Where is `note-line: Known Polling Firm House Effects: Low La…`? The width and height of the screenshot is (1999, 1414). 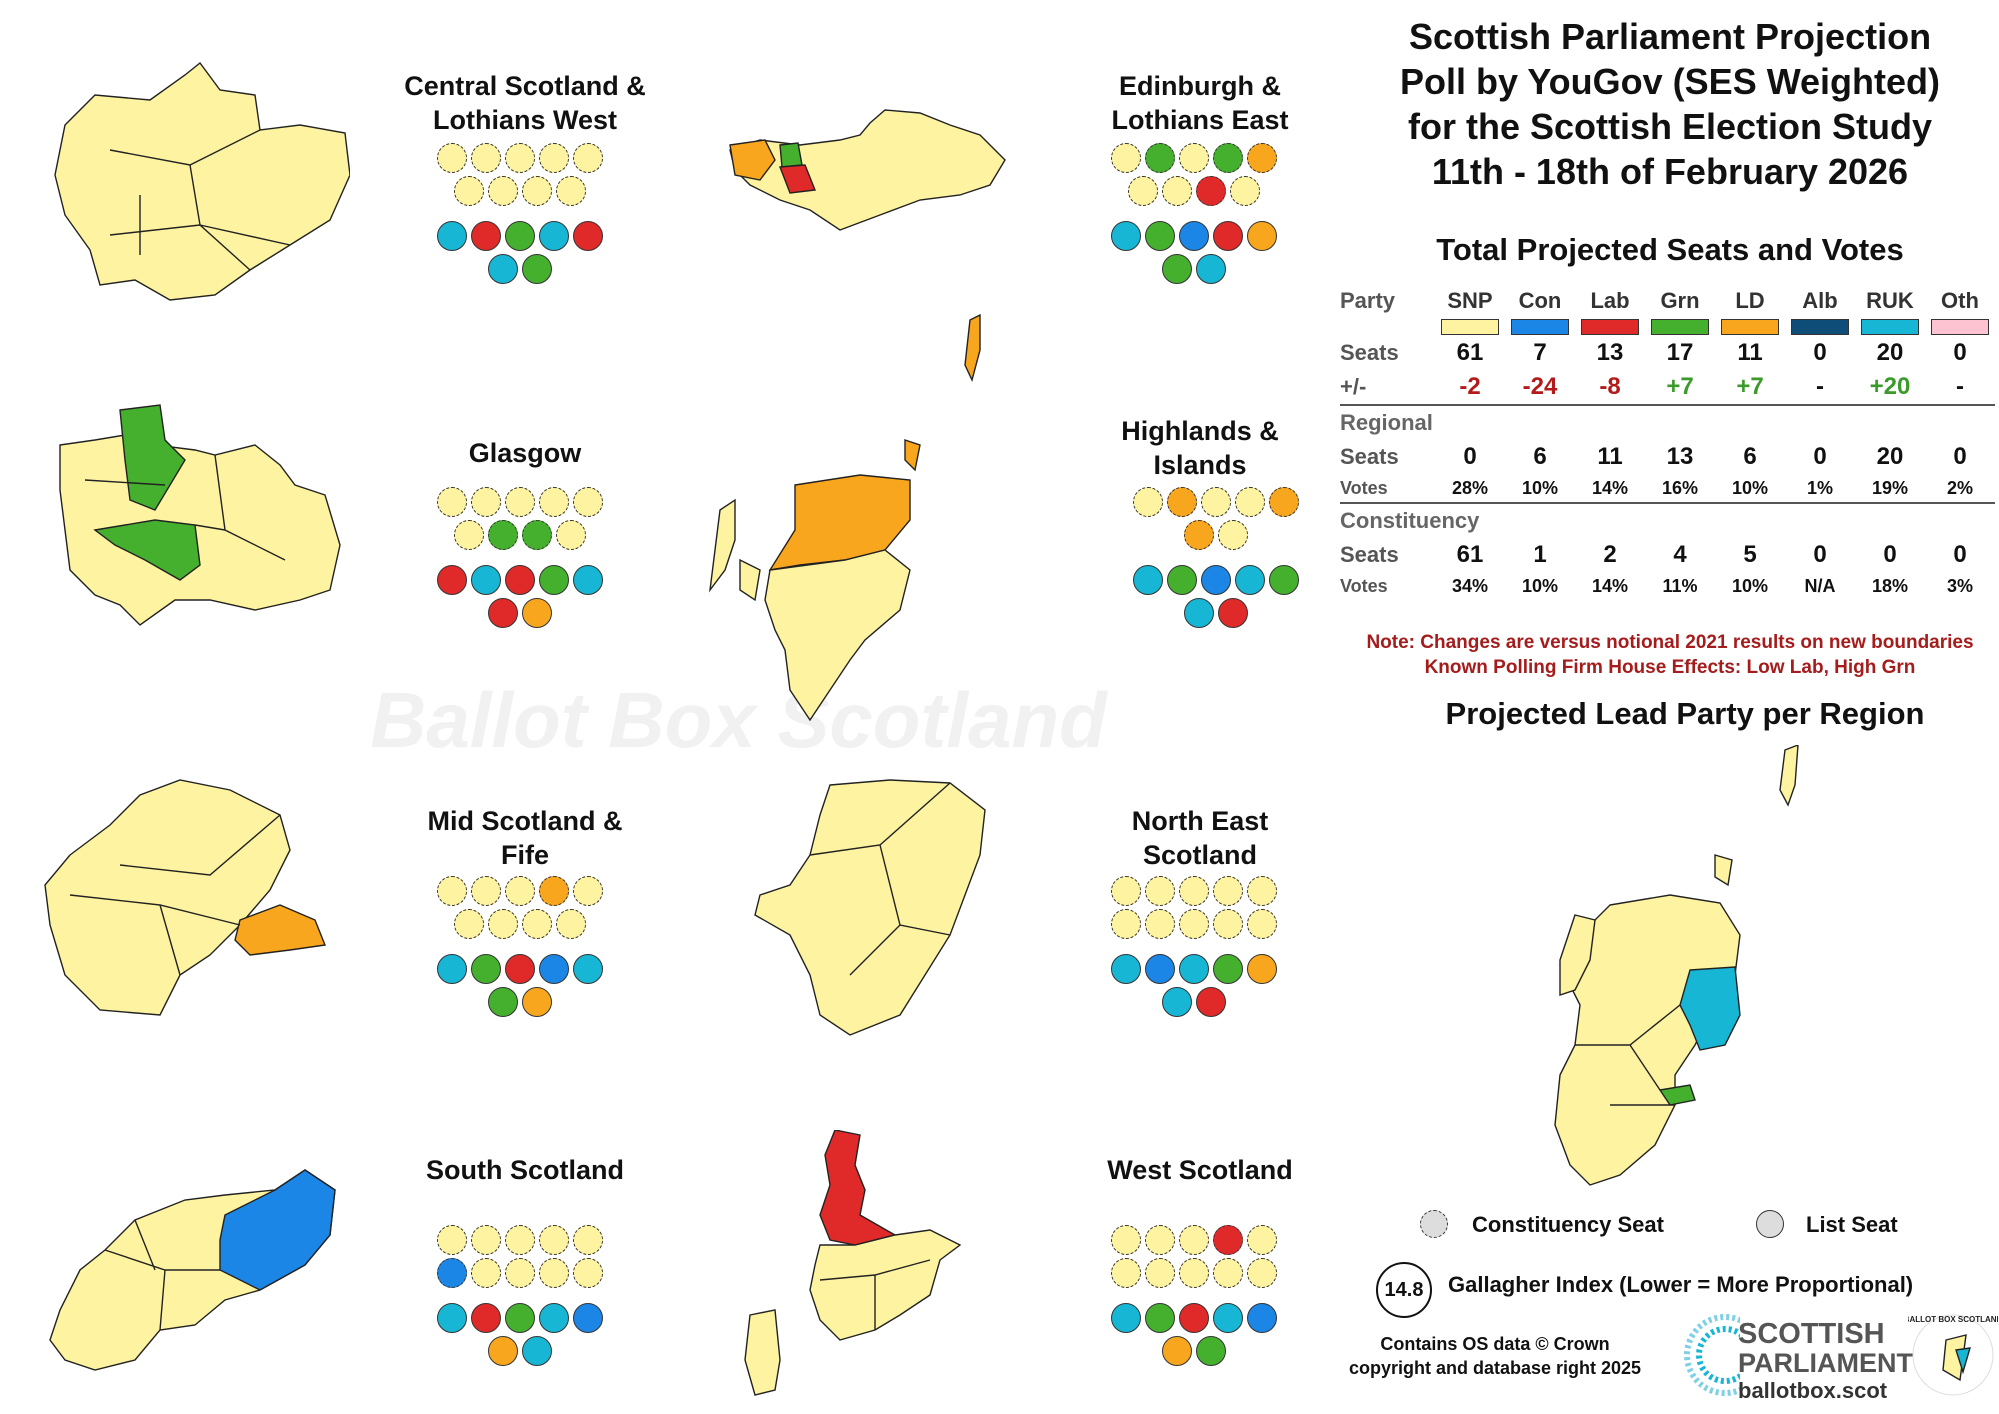 note-line: Known Polling Firm House Effects: Low La… is located at coordinates (1670, 667).